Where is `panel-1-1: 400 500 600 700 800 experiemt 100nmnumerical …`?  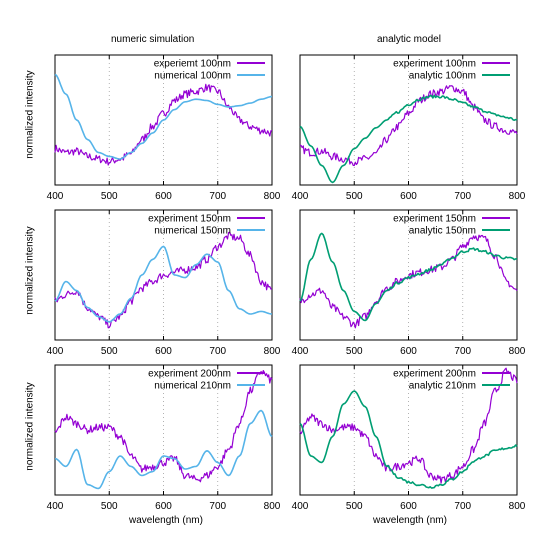
panel-1-1: 400 500 600 700 800 experiemt 100nmnumerical … is located at coordinates (164, 128).